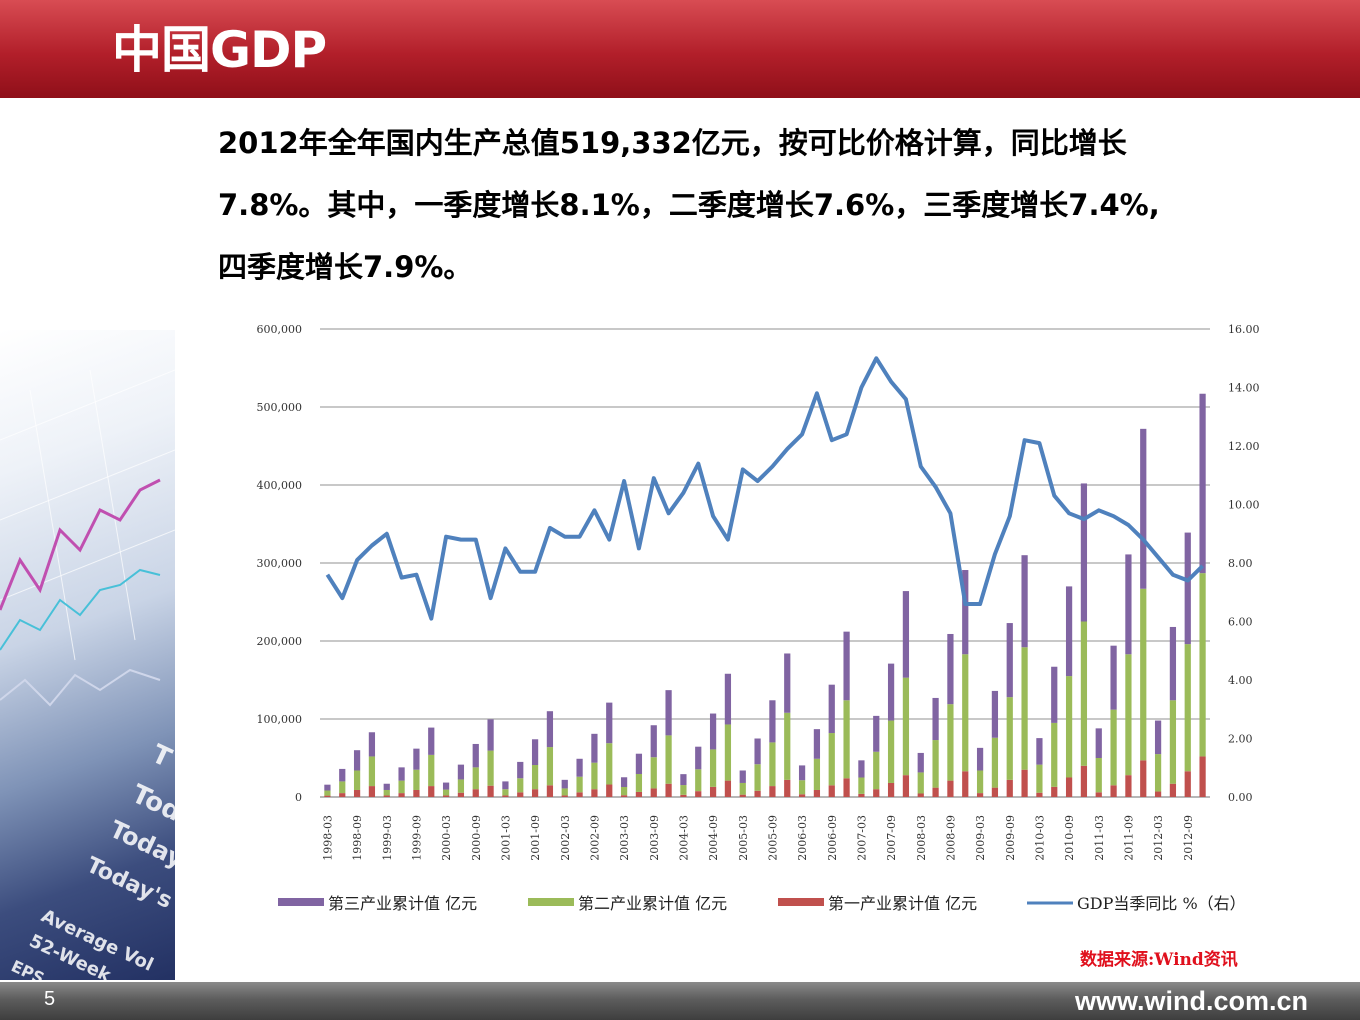 The image size is (1360, 1020). I want to click on x-tick-label: 2009-09, so click(1010, 838).